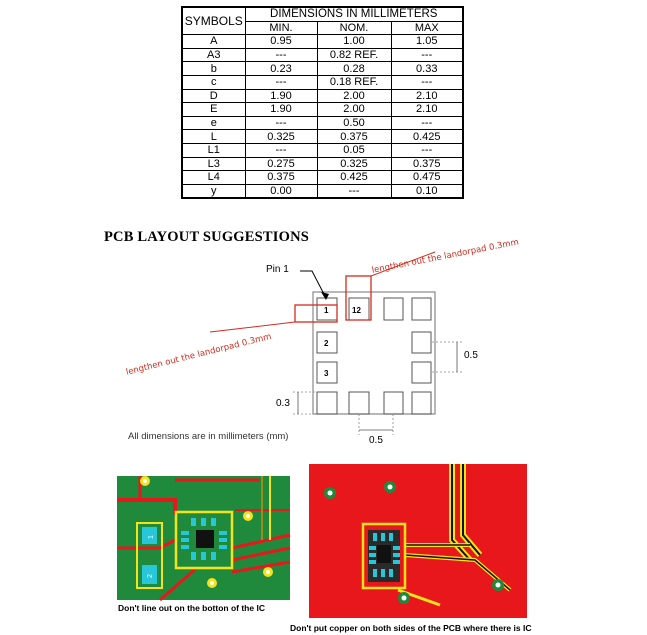 Image resolution: width=647 pixels, height=635 pixels. What do you see at coordinates (403, 264) in the screenshot?
I see `annotation-leader-top` at bounding box center [403, 264].